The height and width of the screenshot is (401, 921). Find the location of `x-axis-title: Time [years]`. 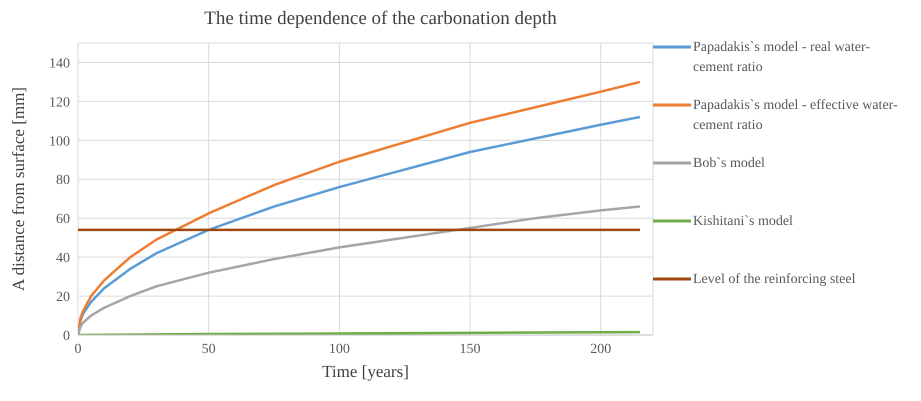

x-axis-title: Time [years] is located at coordinates (365, 372).